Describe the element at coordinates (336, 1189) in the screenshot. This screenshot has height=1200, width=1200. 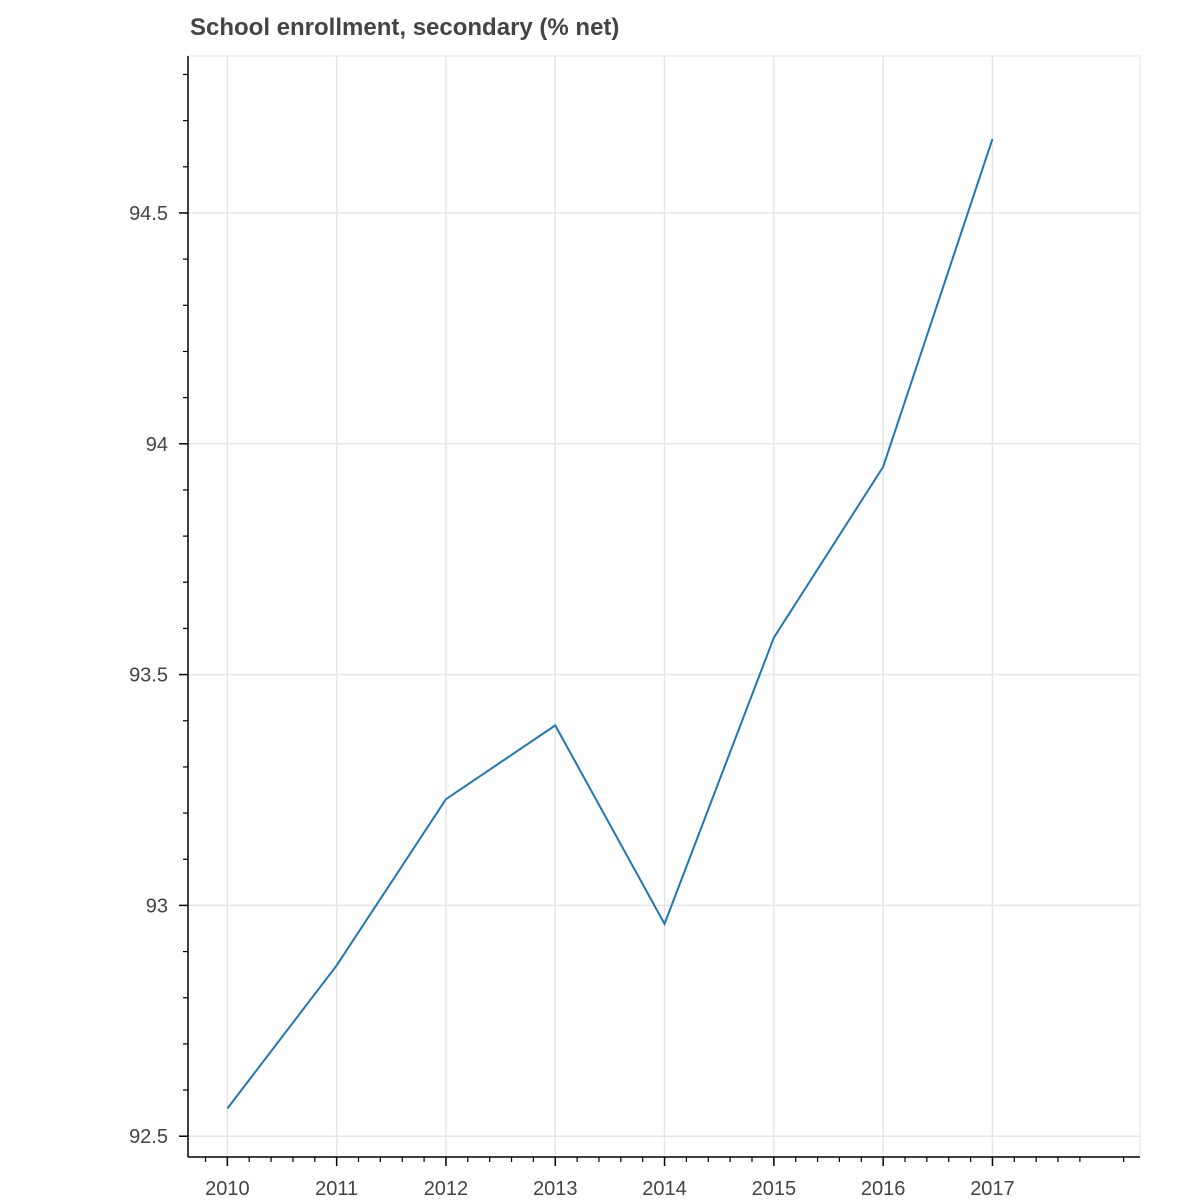
I see `x-tick-label: 2011` at that location.